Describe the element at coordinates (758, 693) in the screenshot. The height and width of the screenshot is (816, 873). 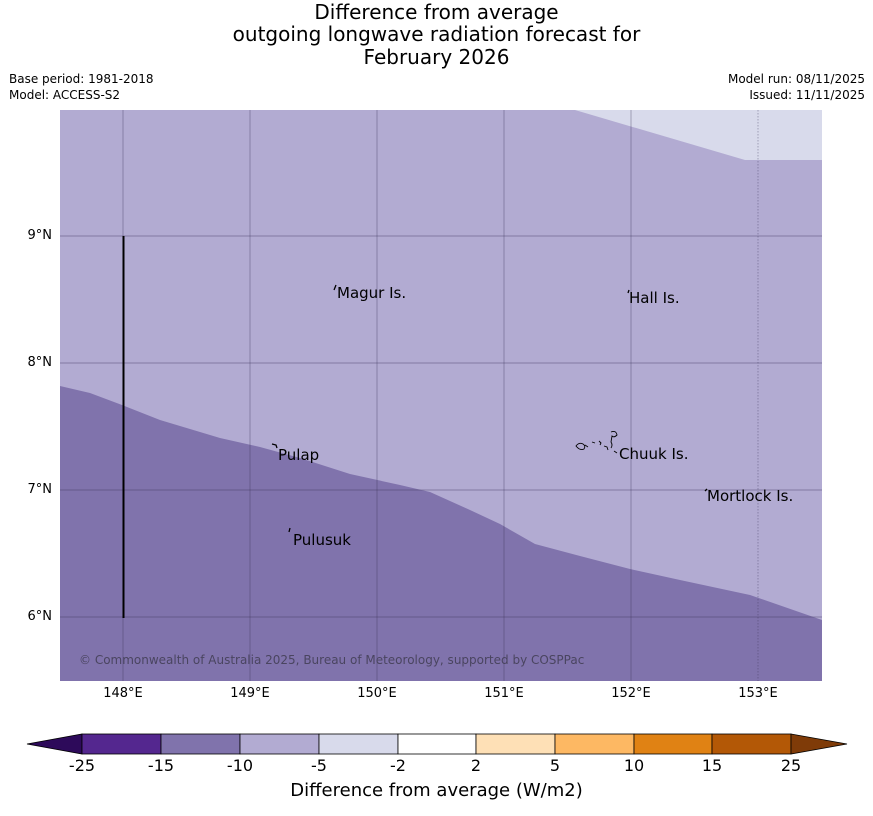
I see `lon-label-153e: 153°E` at that location.